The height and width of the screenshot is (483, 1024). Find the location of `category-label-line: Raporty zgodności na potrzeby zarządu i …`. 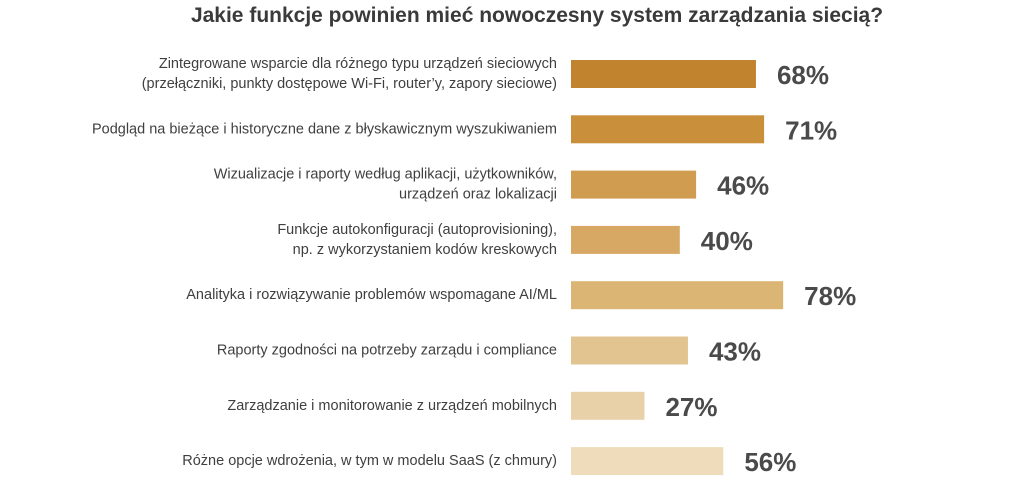

category-label-line: Raporty zgodności na potrzeby zarządu i … is located at coordinates (387, 351).